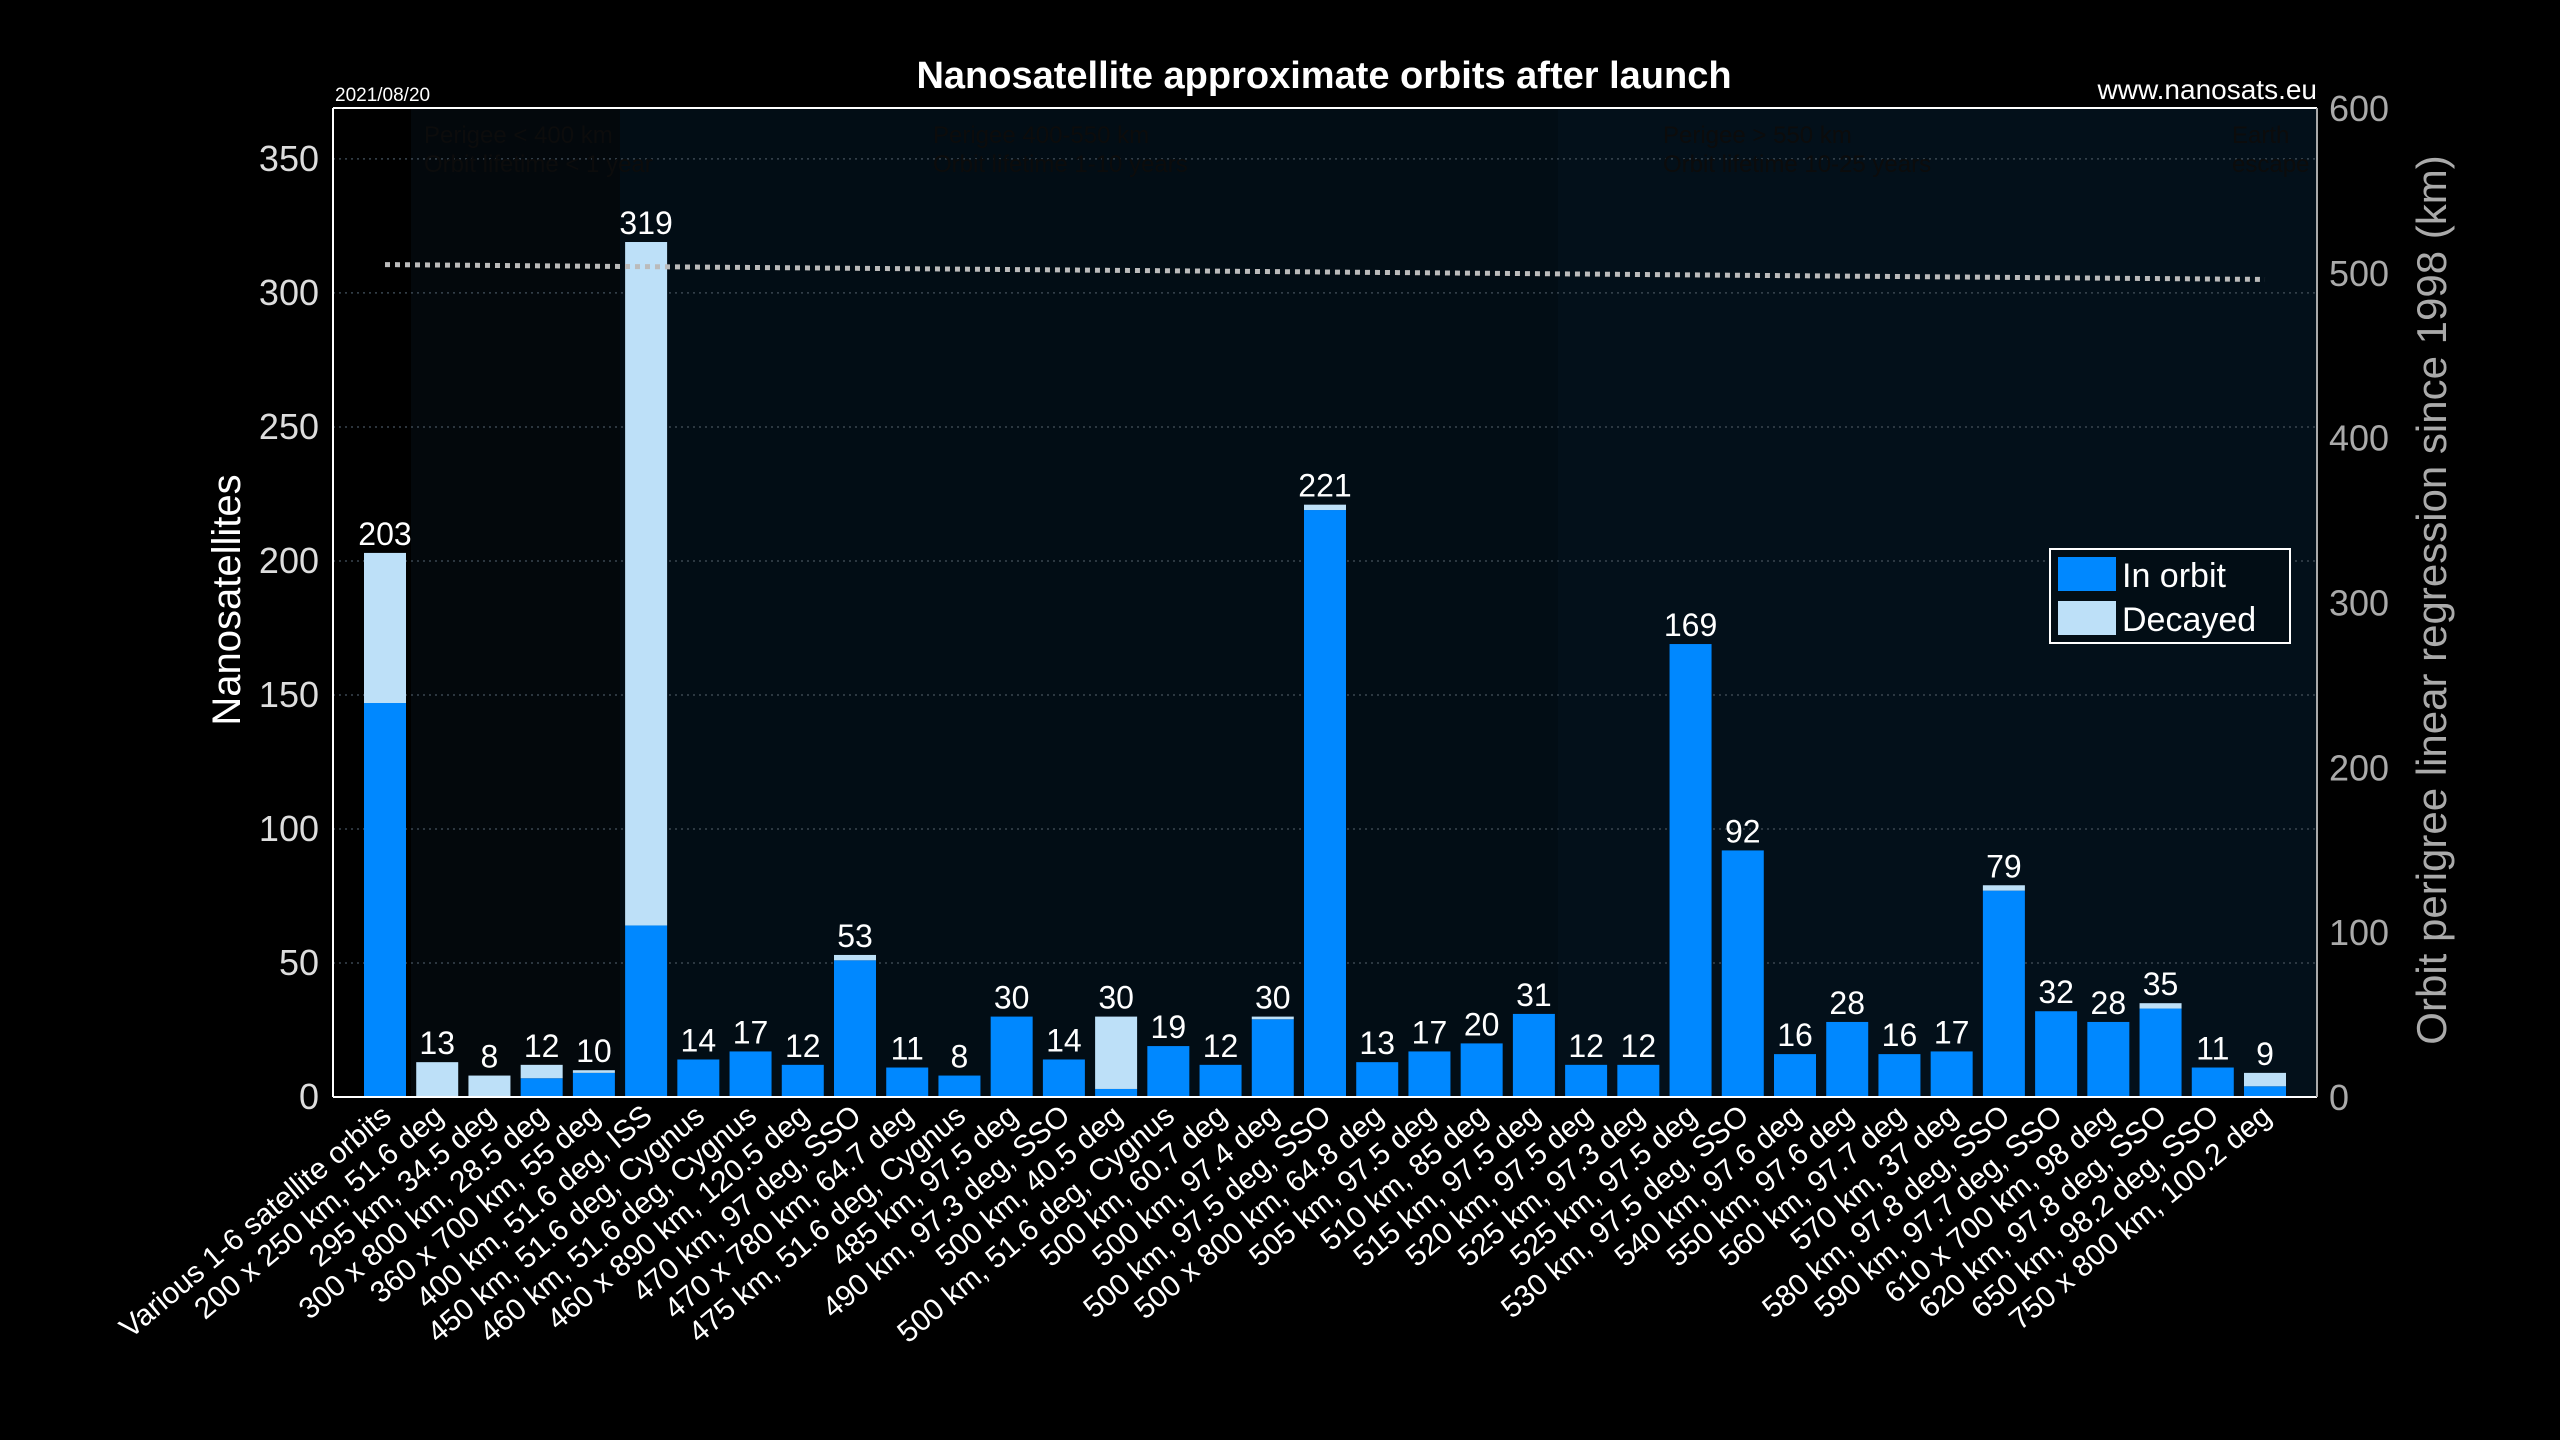 The width and height of the screenshot is (2560, 1440). Describe the element at coordinates (1690, 625) in the screenshot. I see `data-label: 169` at that location.